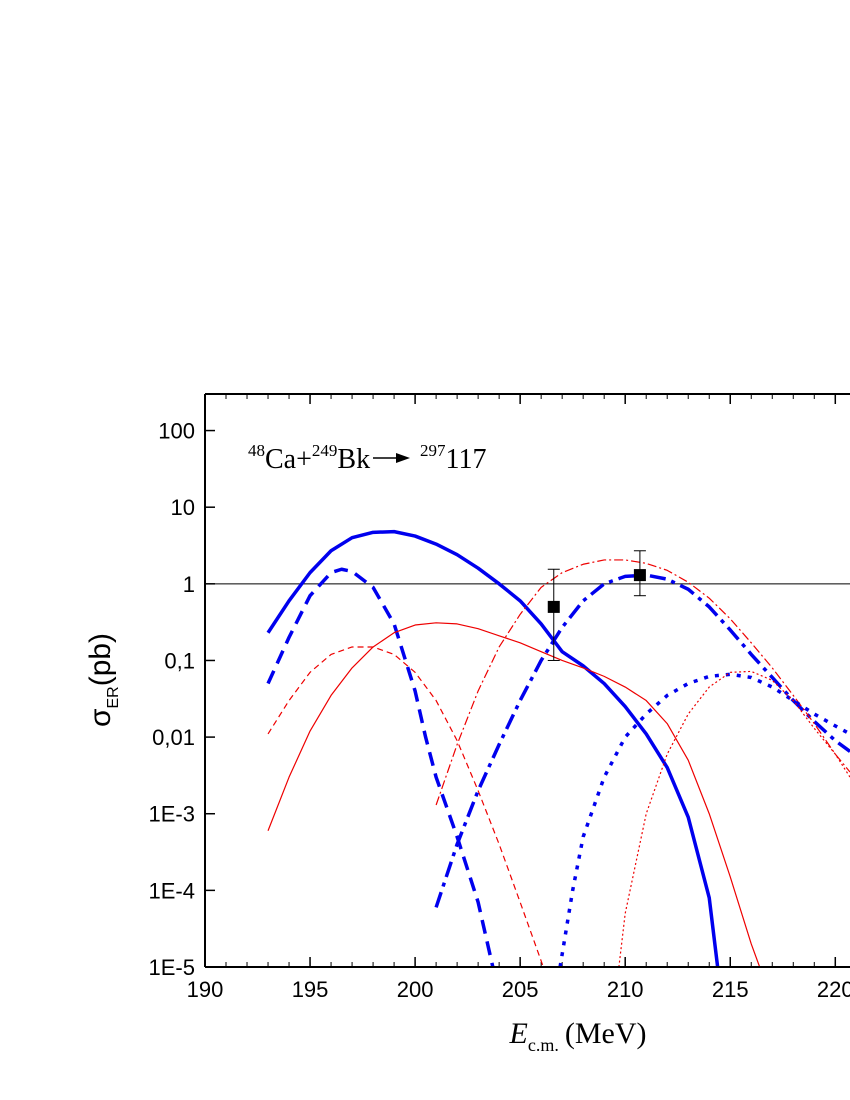 Image resolution: width=850 pixels, height=1100 pixels. Describe the element at coordinates (325, 450) in the screenshot. I see `mass-number: 249` at that location.